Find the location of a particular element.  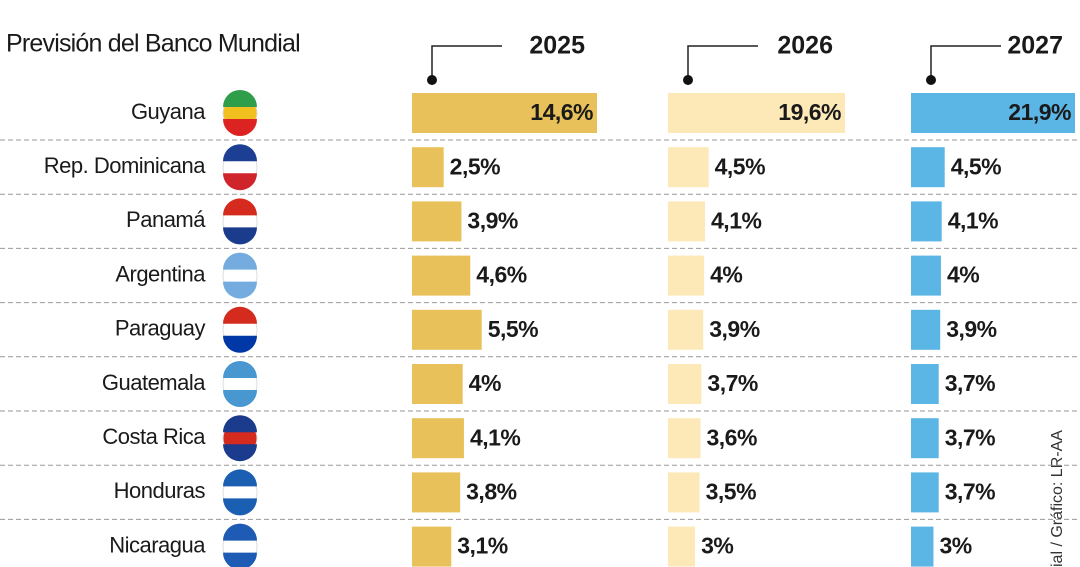

value-label: 21,9% is located at coordinates (1039, 112).